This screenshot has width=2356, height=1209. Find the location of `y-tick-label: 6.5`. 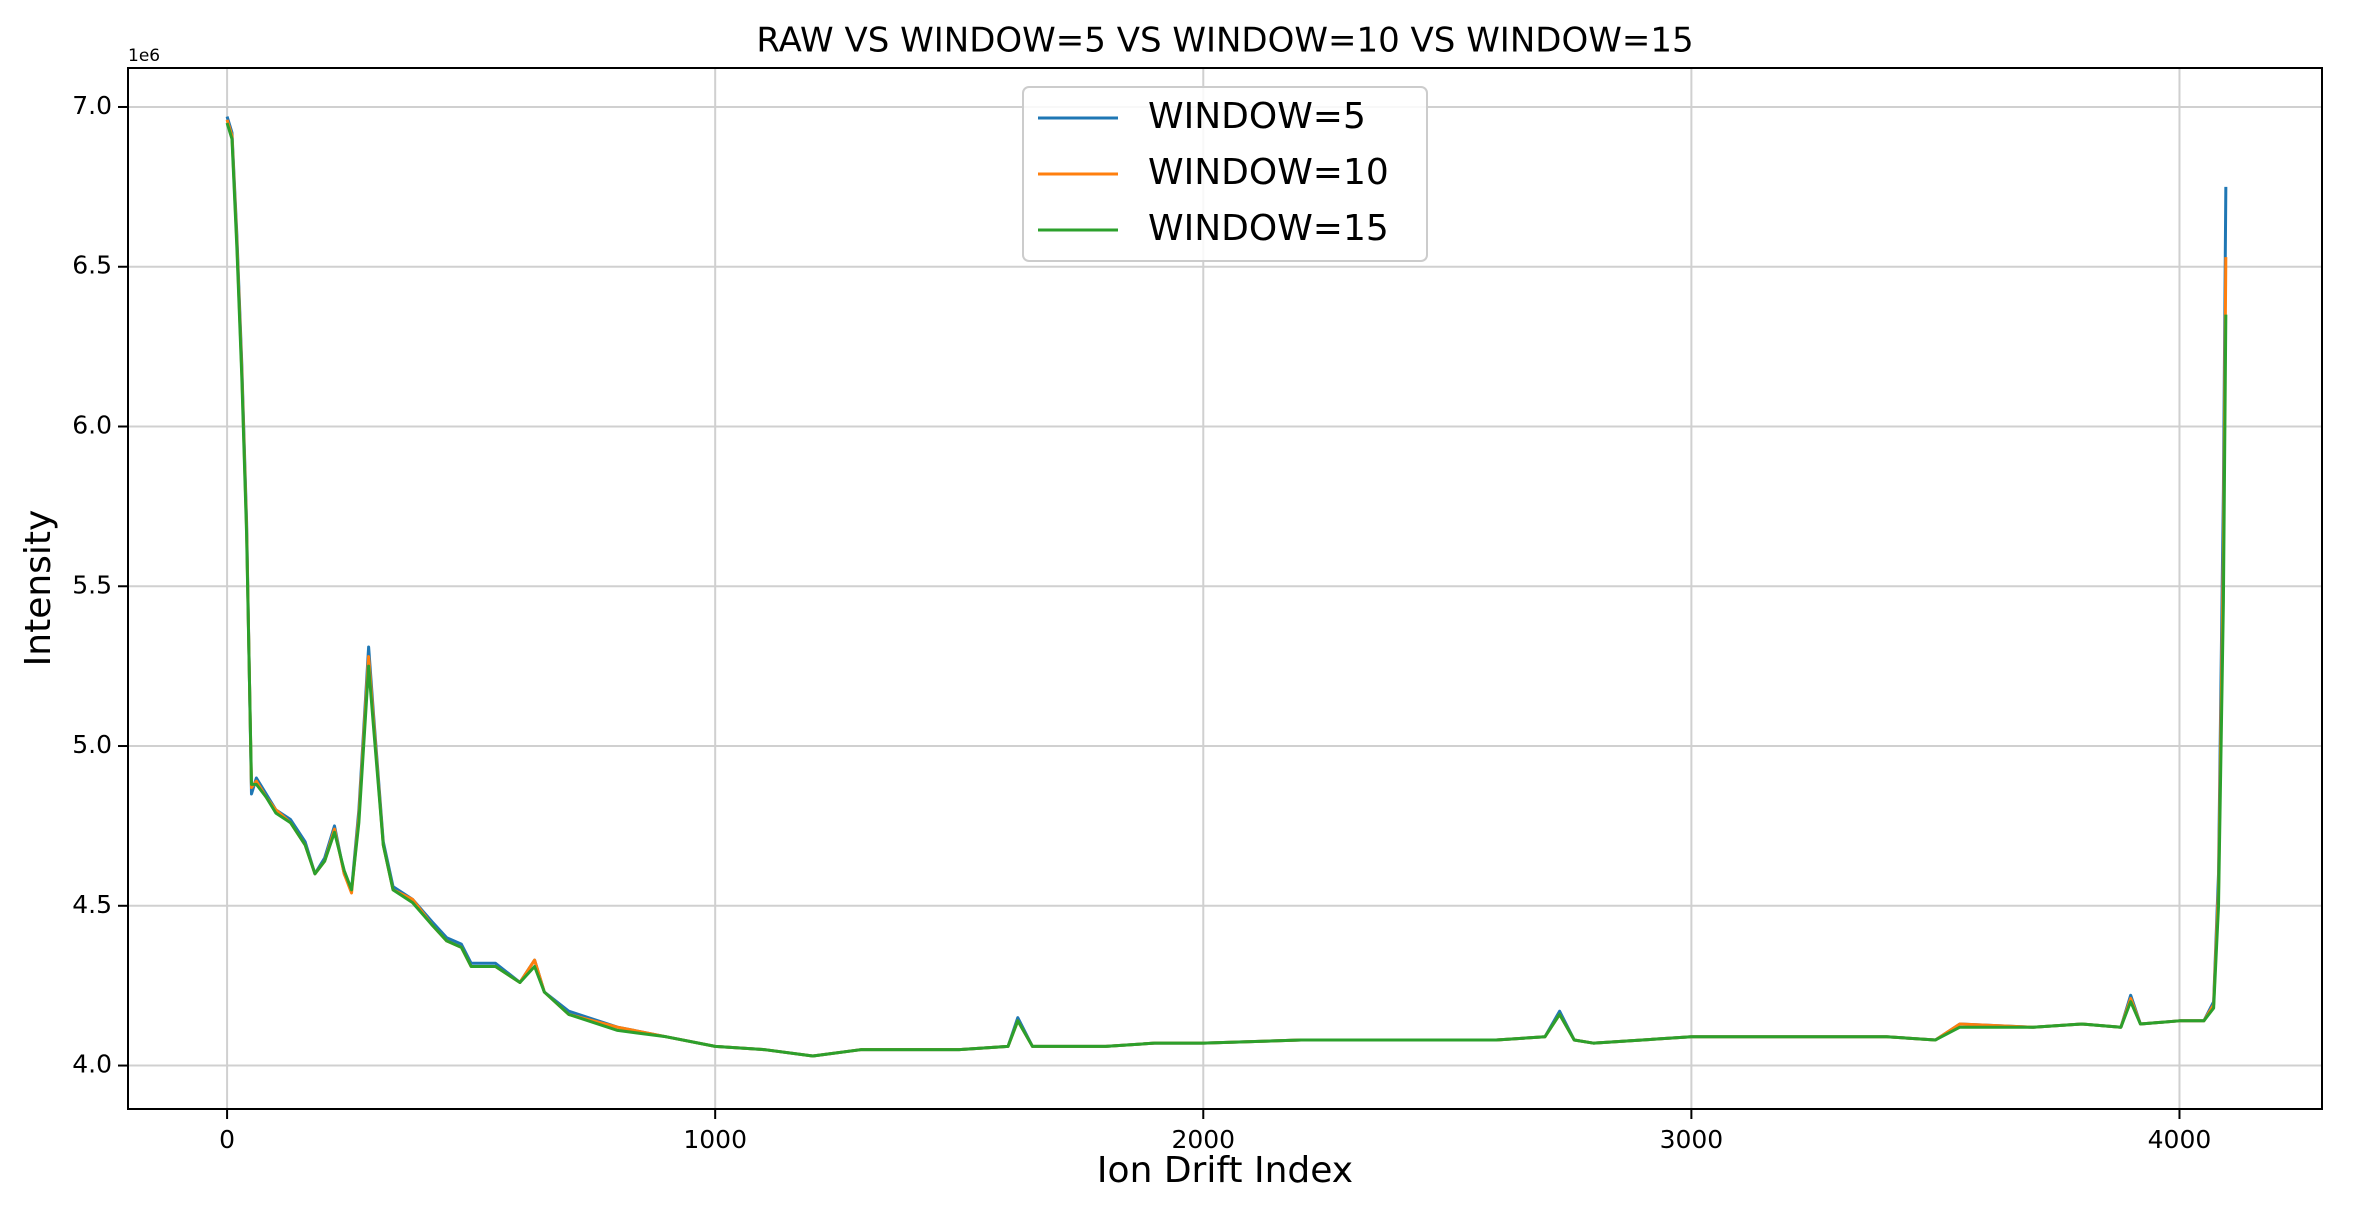

y-tick-label: 6.5 is located at coordinates (92, 265).